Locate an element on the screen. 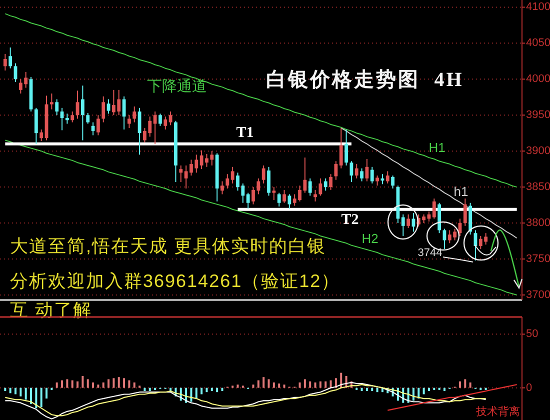 The width and height of the screenshot is (550, 420). annotation: 3744 is located at coordinates (430, 253).